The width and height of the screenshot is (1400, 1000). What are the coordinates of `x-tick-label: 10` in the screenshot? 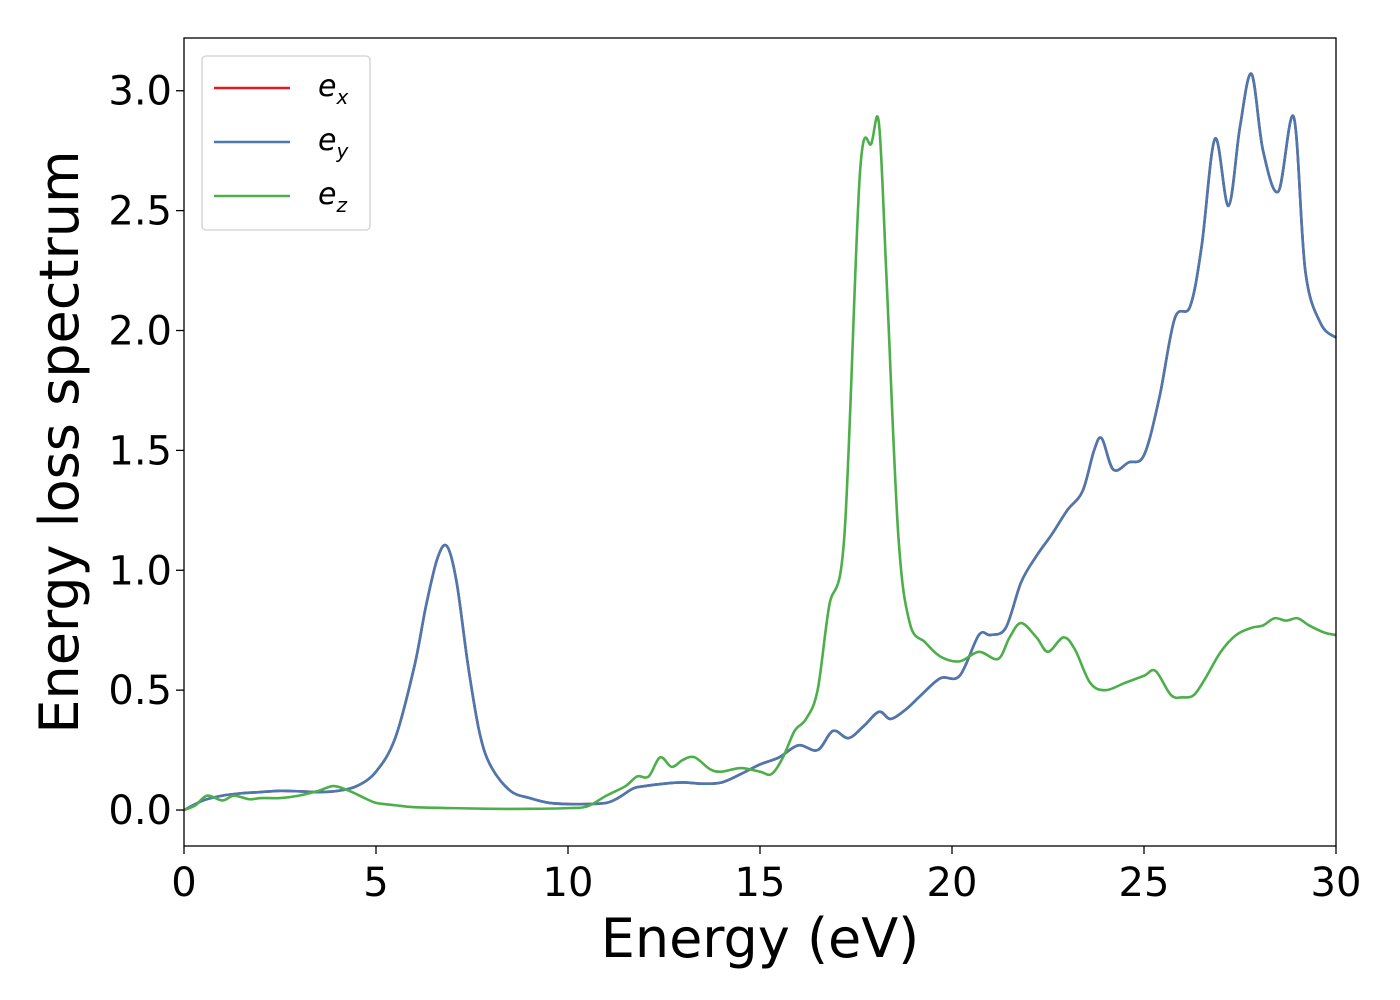 It's located at (568, 883).